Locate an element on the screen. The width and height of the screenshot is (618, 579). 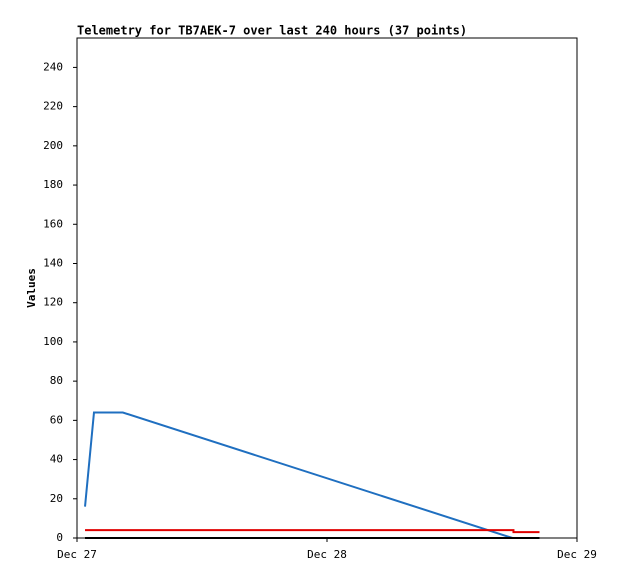
y-tick-label: 80 is located at coordinates (56, 380).